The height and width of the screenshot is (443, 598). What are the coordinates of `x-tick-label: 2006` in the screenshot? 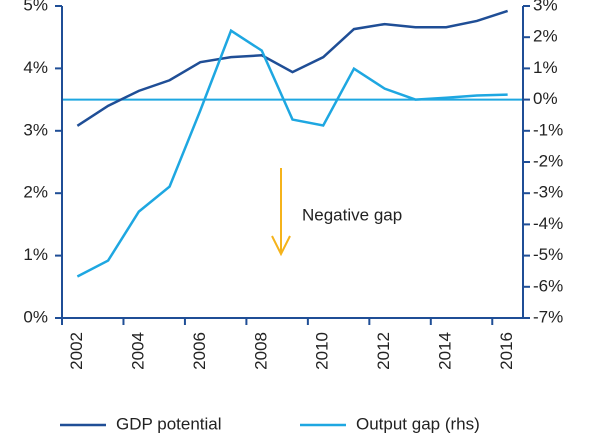 It's located at (199, 351).